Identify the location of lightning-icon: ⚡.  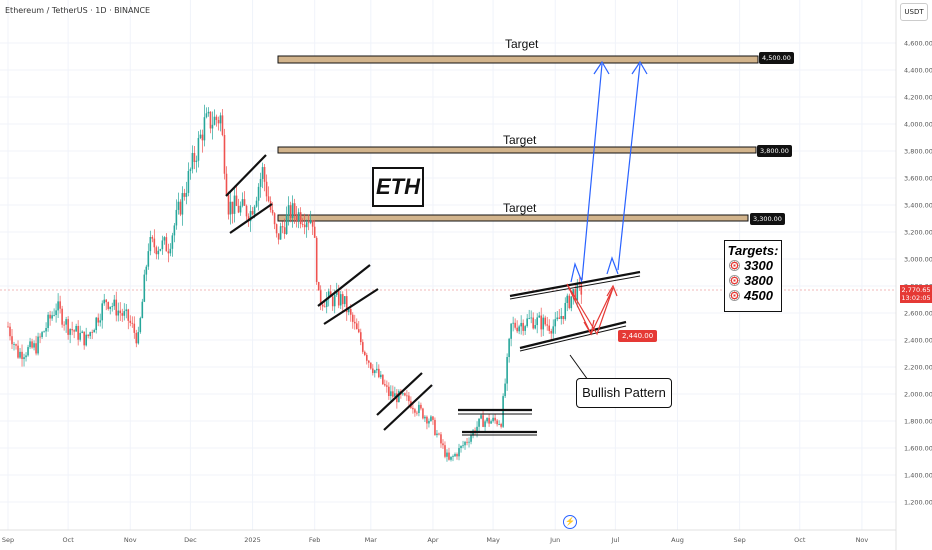
(570, 522).